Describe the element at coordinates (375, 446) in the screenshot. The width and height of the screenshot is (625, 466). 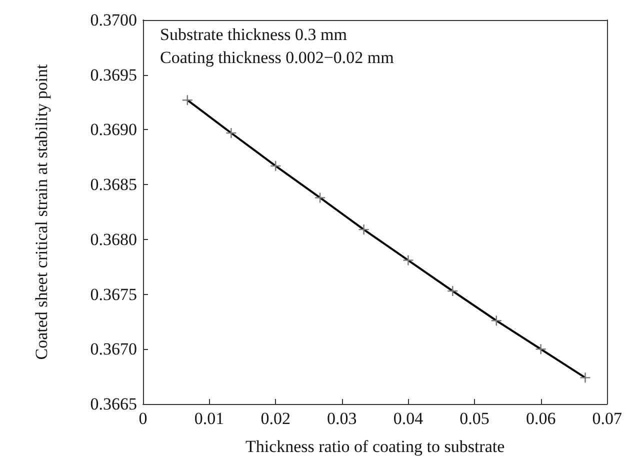
I see `x-axis-title: Thickness ratio of coating to substrate` at that location.